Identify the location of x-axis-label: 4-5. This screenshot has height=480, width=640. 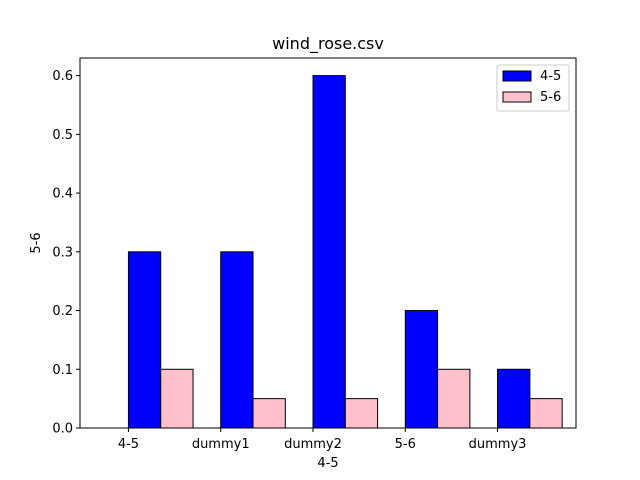
(327, 463).